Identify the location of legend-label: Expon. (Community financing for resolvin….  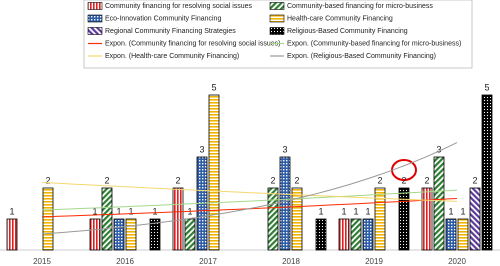
(192, 43).